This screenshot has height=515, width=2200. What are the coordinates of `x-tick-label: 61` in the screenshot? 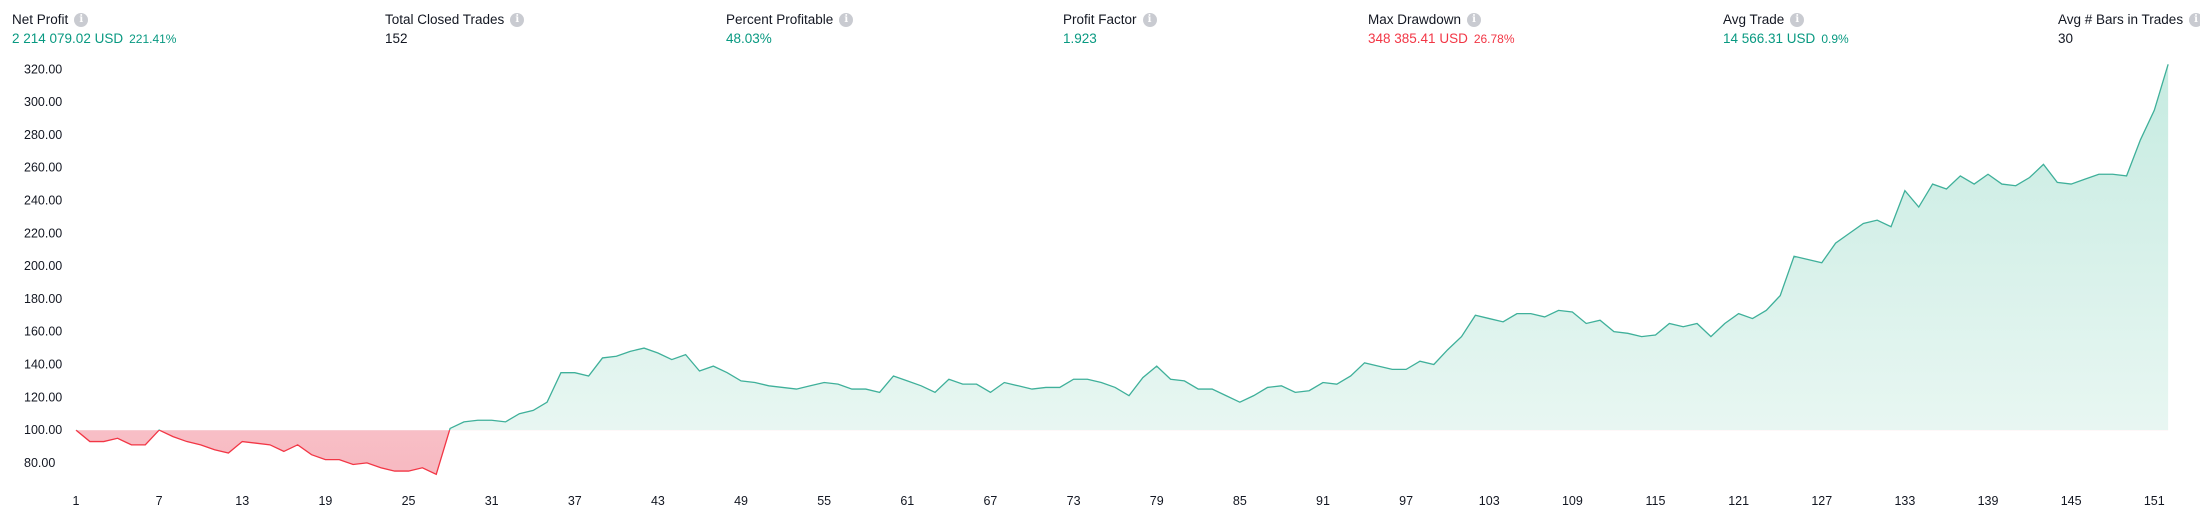 It's located at (907, 501).